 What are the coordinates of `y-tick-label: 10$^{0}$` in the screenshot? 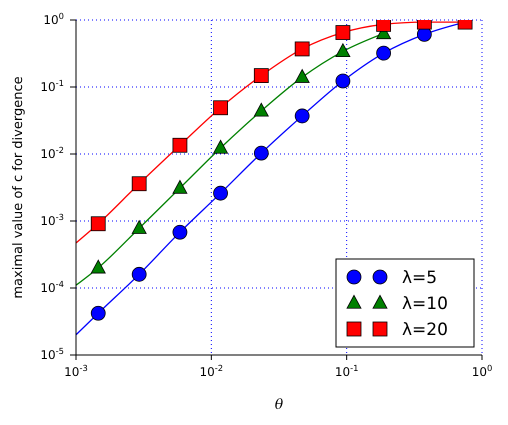 It's located at (53, 19).